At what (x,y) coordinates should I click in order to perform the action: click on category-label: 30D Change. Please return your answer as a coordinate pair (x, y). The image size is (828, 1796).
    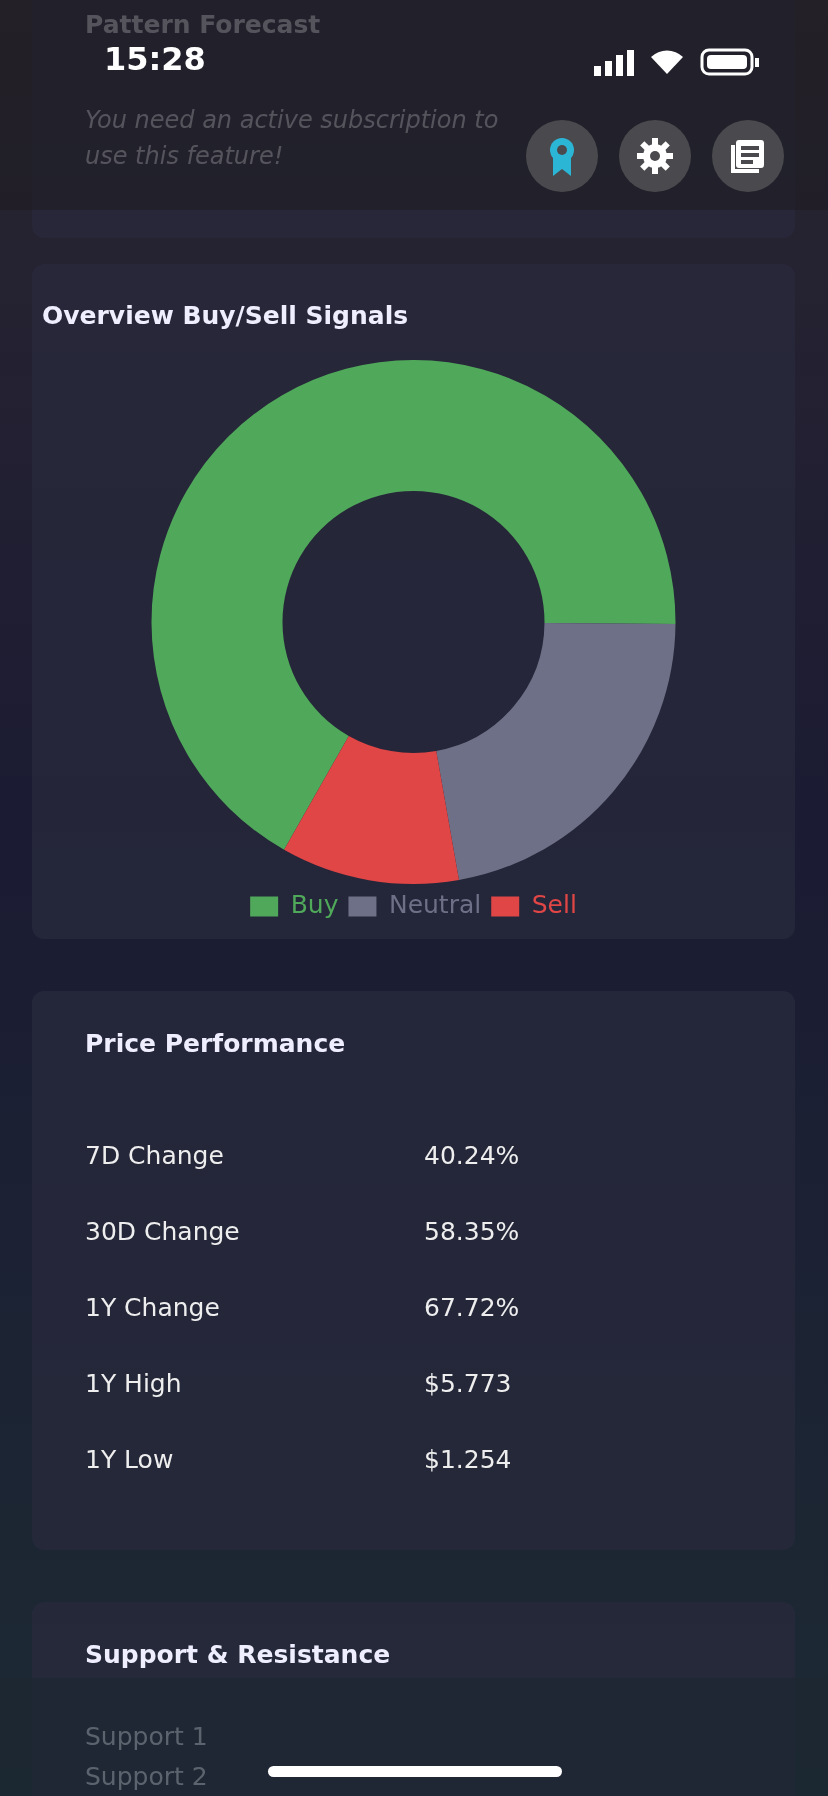
    Looking at the image, I should click on (162, 1231).